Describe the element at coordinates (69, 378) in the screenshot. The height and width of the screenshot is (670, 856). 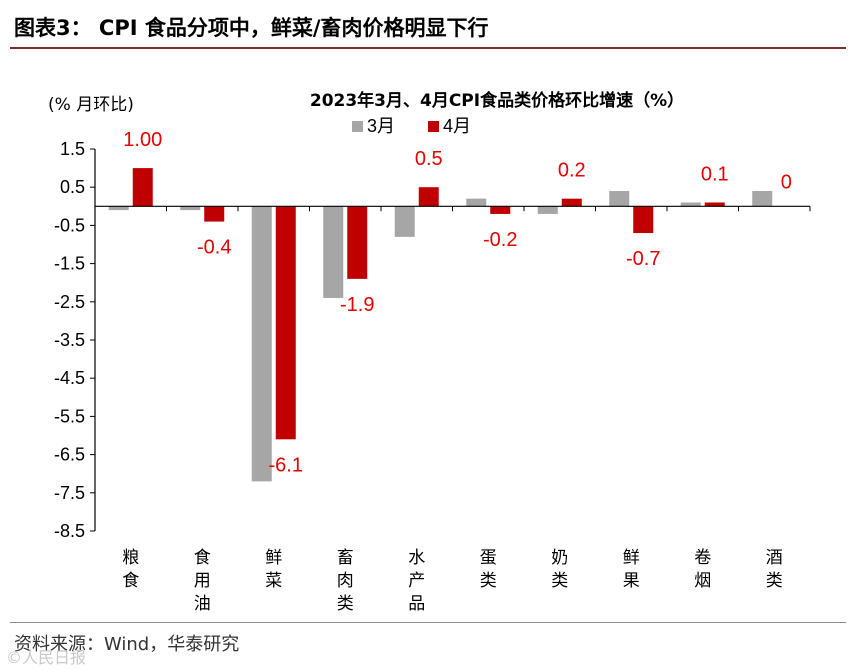
I see `y-tick-label: -4.5` at that location.